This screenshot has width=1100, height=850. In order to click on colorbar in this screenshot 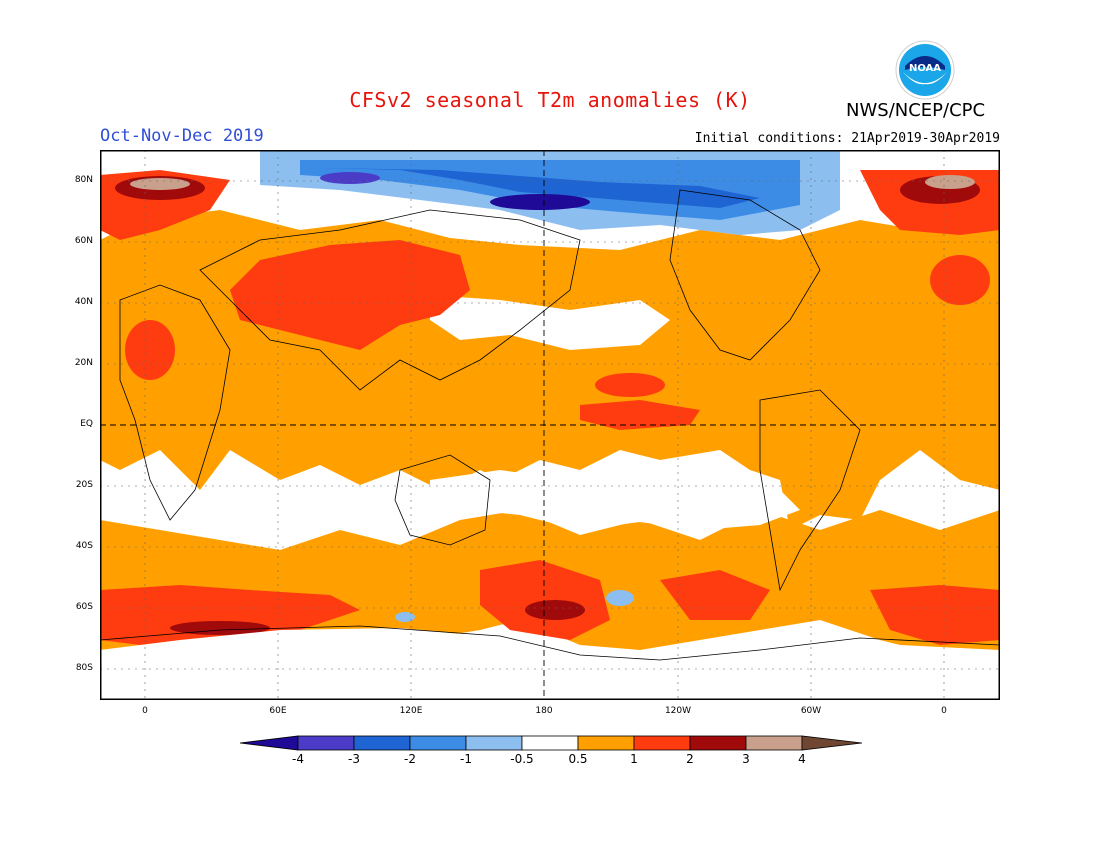, I will do `click(551, 743)`.